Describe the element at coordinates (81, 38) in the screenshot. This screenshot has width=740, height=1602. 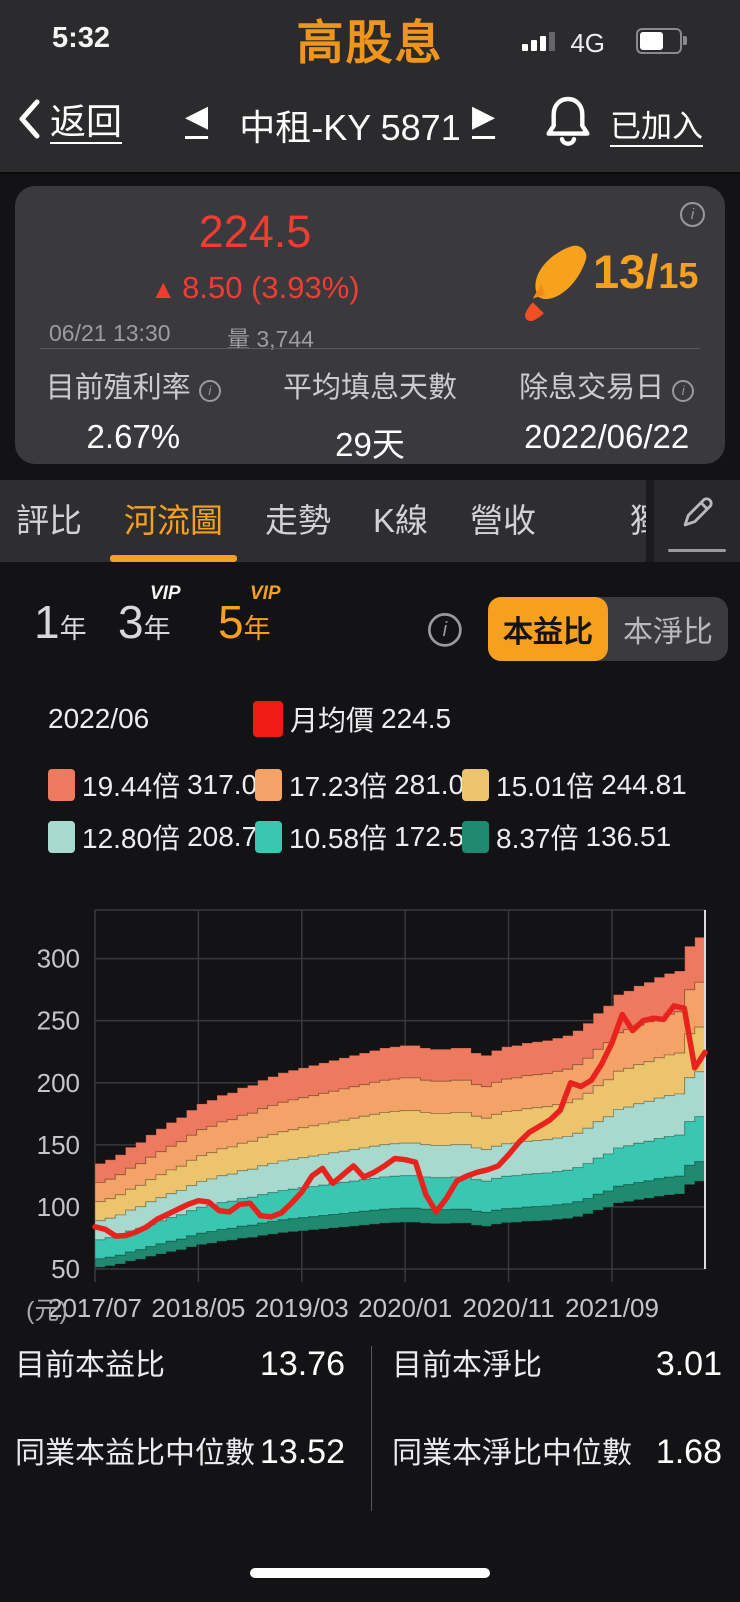
I see `clock-time: 5:32` at that location.